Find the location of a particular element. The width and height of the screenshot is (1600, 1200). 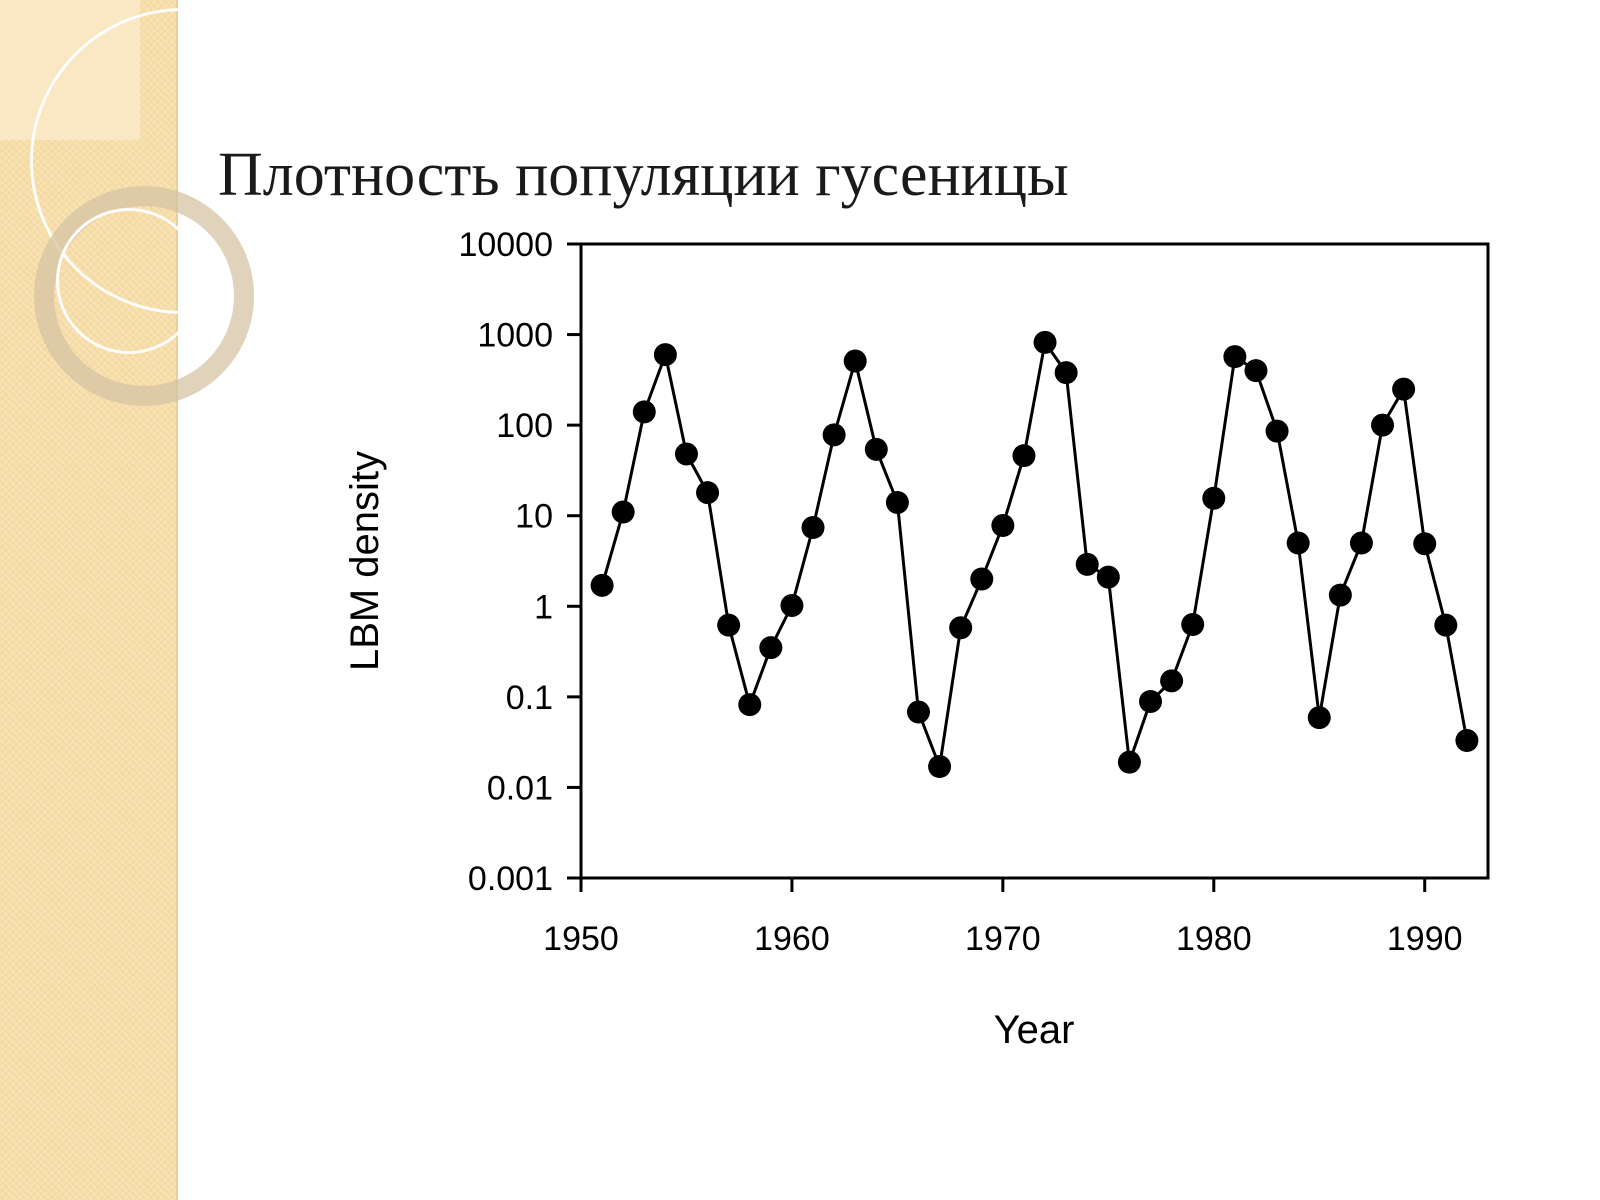

y-tick-label: 100 is located at coordinates (524, 426).